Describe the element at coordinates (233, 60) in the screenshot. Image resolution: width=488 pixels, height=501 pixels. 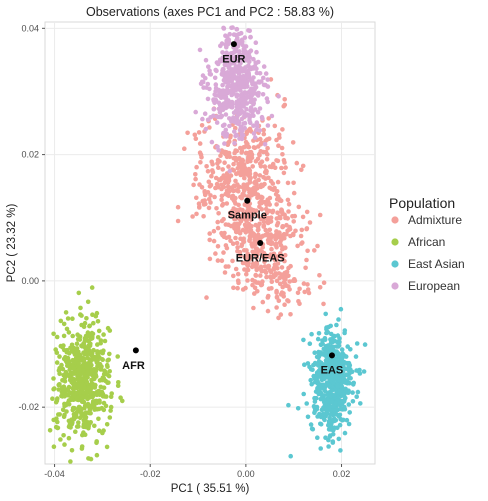
I see `group-label: EUR` at that location.